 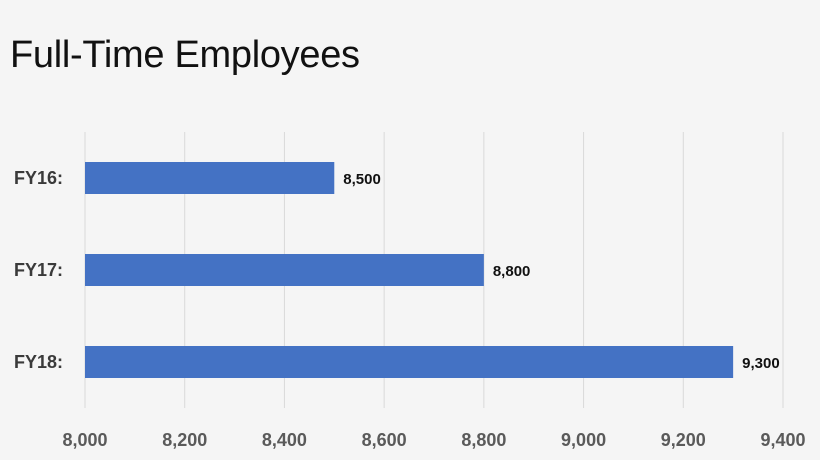 What do you see at coordinates (184, 440) in the screenshot?
I see `x-tick-label: 8,200` at bounding box center [184, 440].